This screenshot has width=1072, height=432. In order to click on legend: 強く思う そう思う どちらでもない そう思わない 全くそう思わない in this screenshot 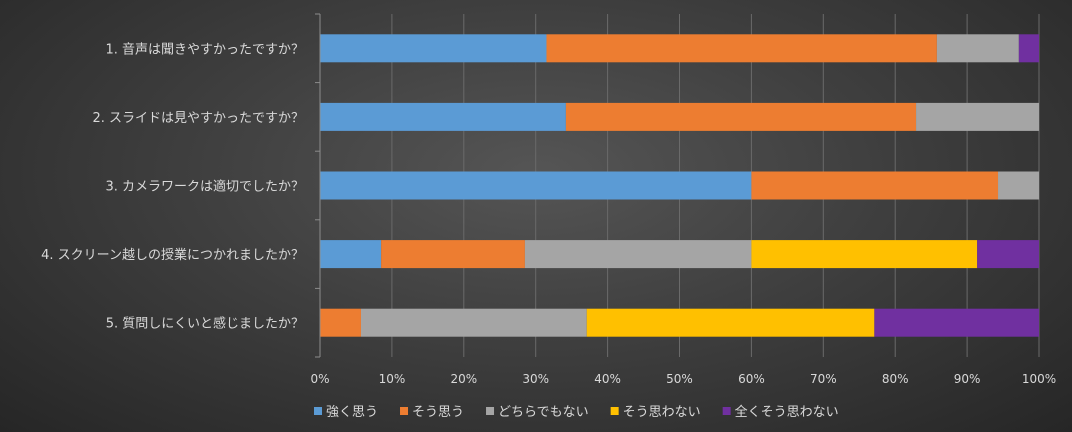, I will do `click(576, 412)`.